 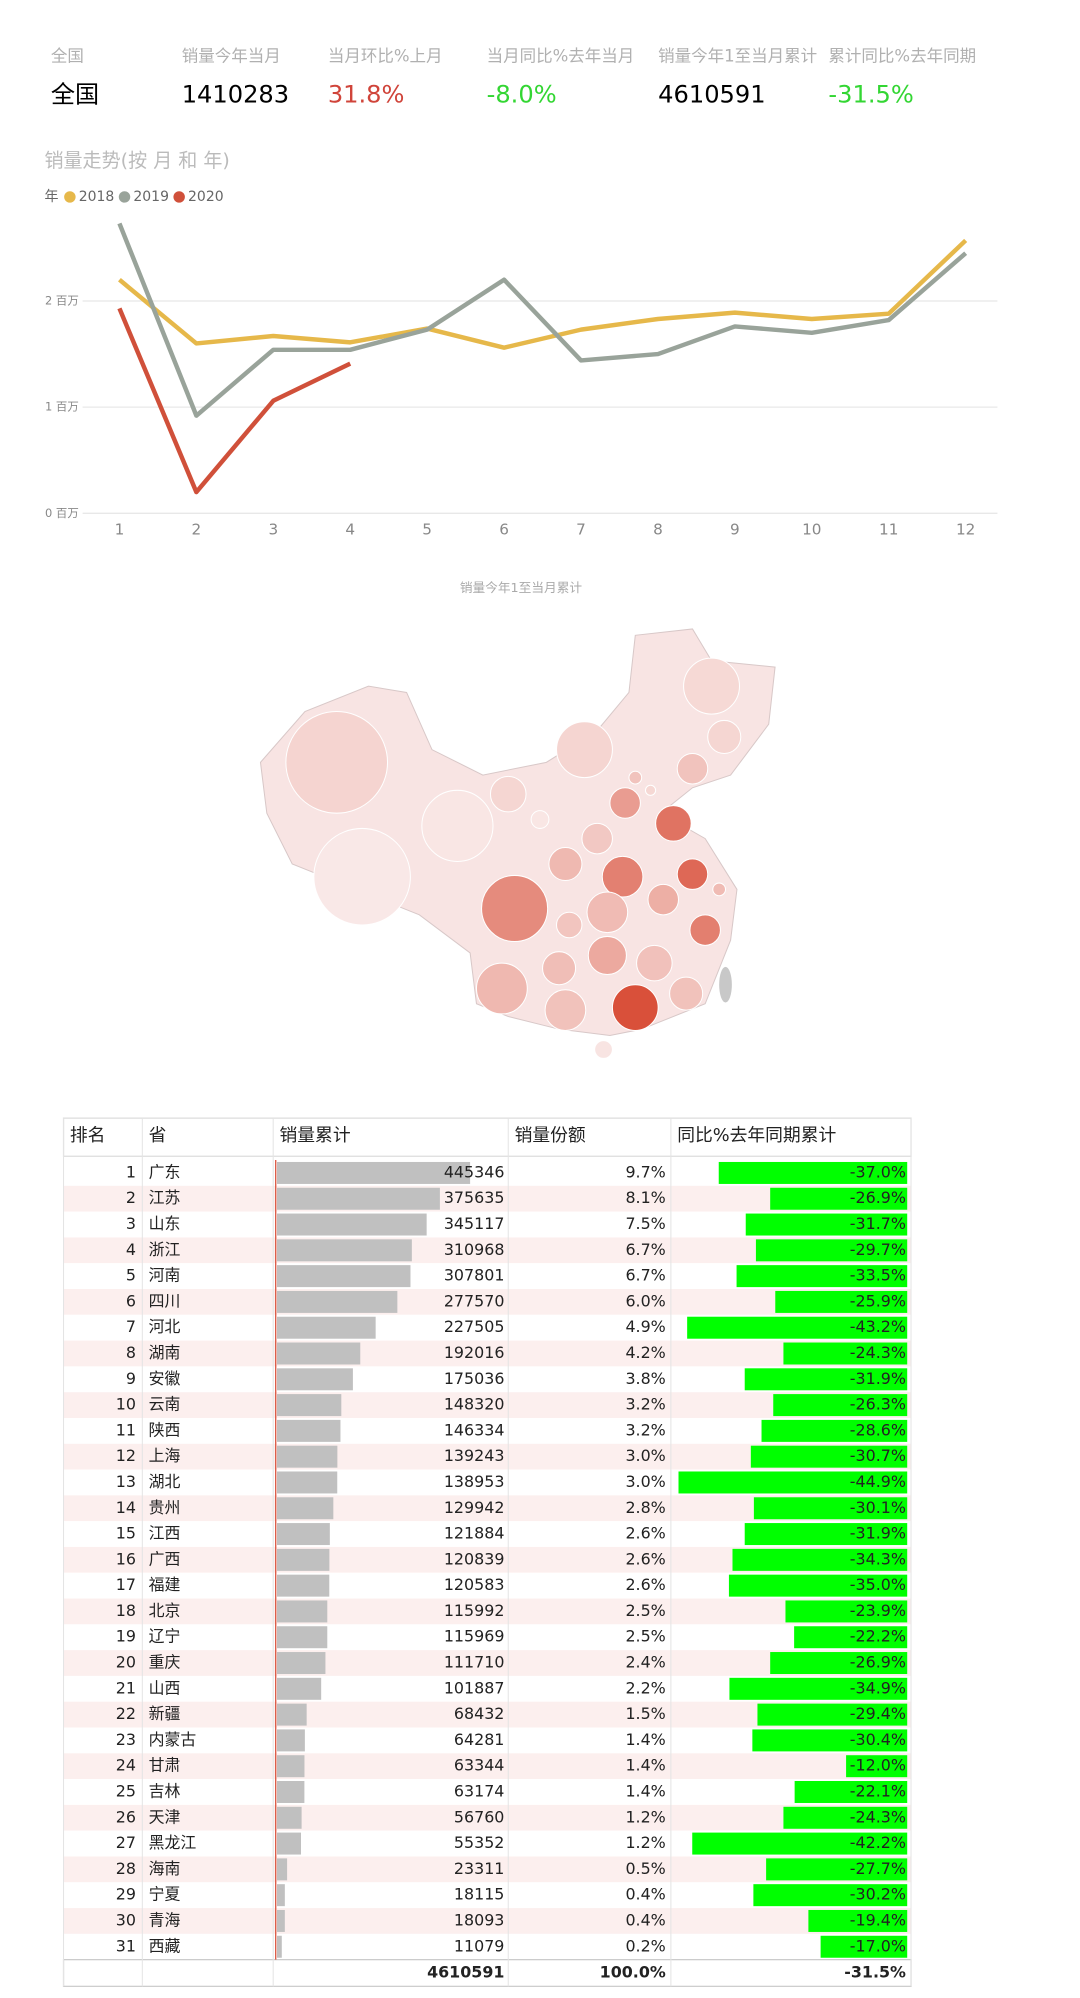 What do you see at coordinates (645, 1894) in the screenshot?
I see `share: 0.4%` at bounding box center [645, 1894].